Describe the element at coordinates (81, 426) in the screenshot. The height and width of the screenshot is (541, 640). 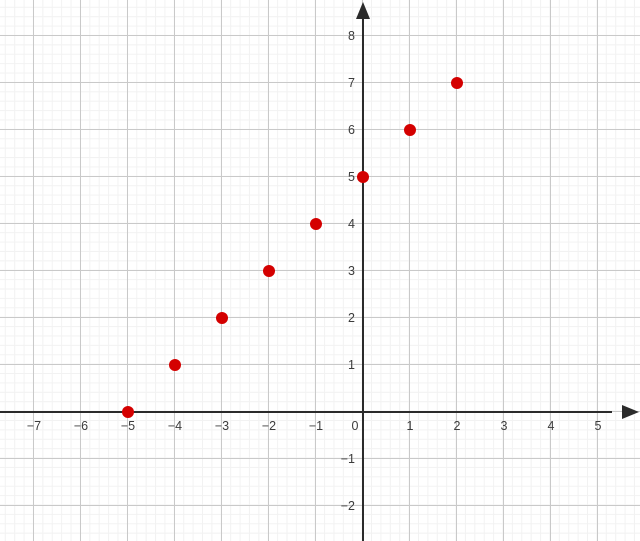
I see `x-tick-label: −6` at that location.